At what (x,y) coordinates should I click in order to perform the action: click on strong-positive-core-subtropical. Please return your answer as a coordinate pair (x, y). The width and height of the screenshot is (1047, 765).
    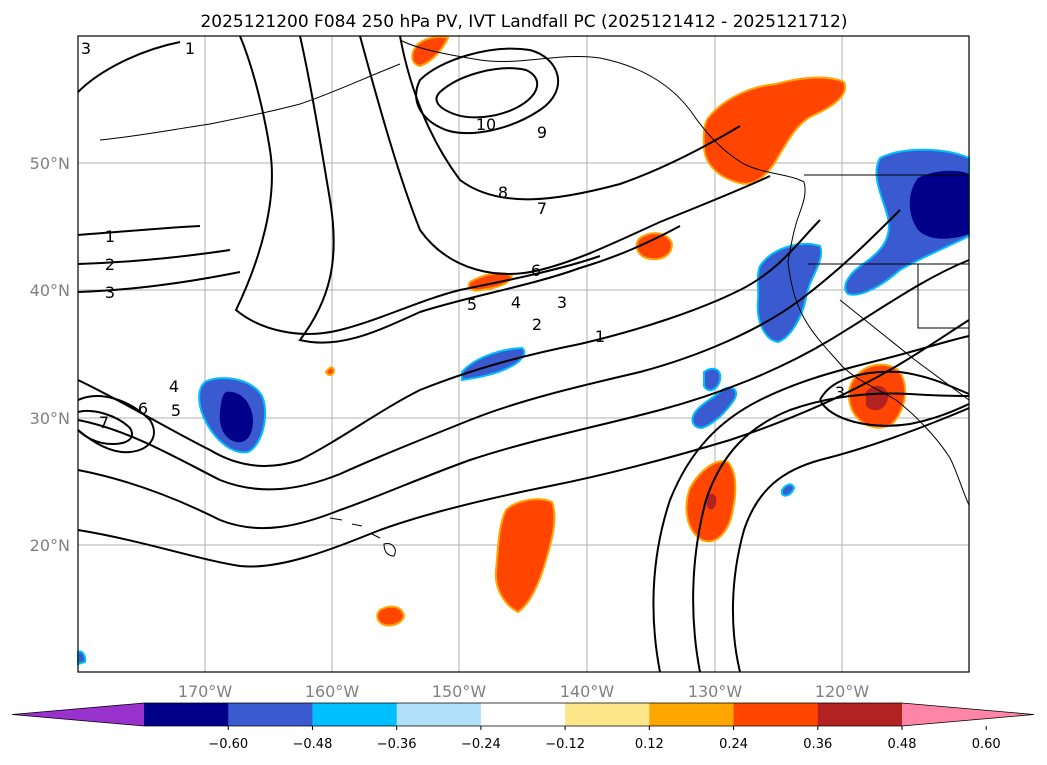
    Looking at the image, I should click on (711, 501).